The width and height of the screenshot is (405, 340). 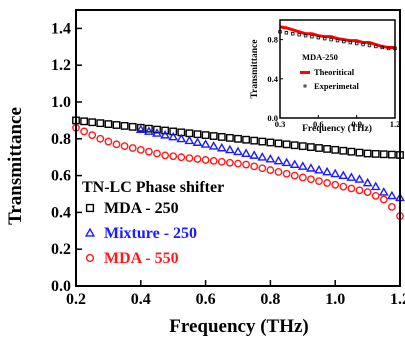 I want to click on inset-x-axis-label: Frequency (THz), so click(x=337, y=128).